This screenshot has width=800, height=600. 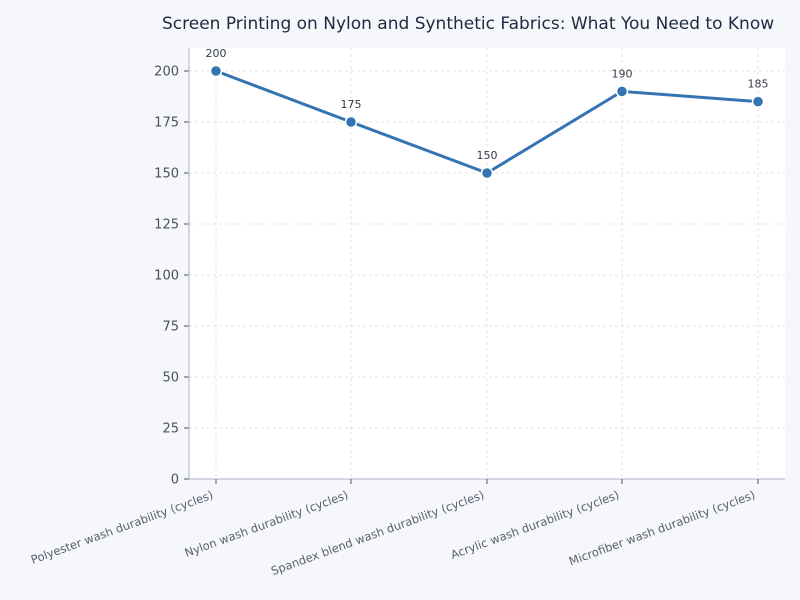 What do you see at coordinates (622, 73) in the screenshot?
I see `data-label: 190` at bounding box center [622, 73].